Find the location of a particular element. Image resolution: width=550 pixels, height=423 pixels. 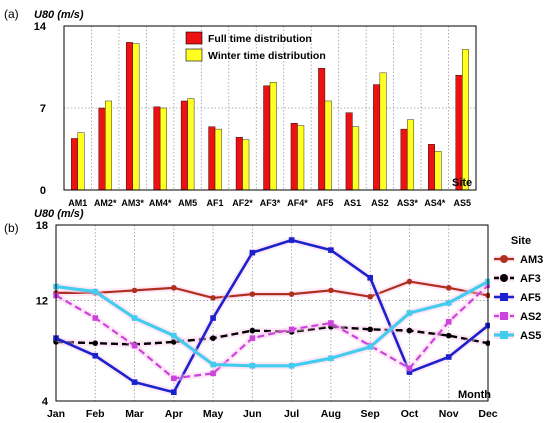

legend-label: AF5 is located at coordinates (530, 298).